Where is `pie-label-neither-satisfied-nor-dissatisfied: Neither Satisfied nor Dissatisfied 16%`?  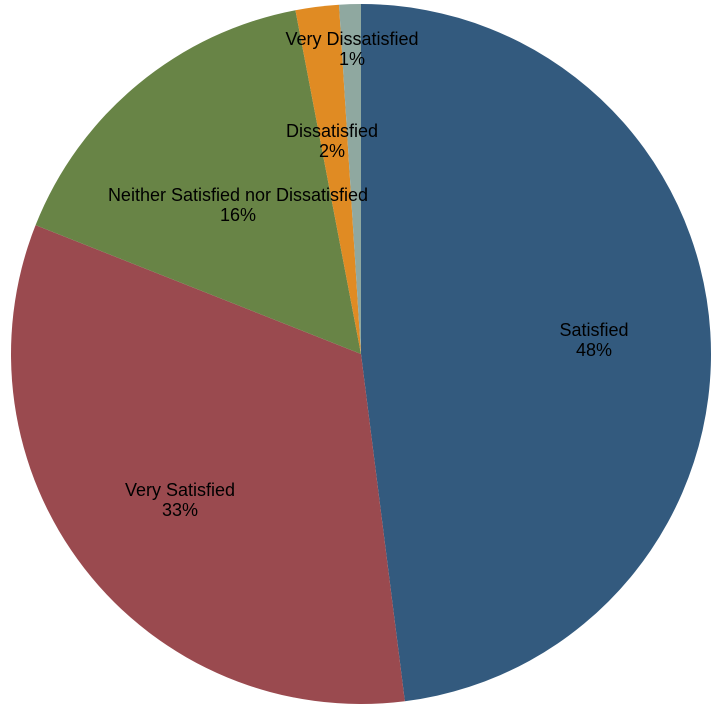
pie-label-neither-satisfied-nor-dissatisfied: Neither Satisfied nor Dissatisfied 16% is located at coordinates (238, 205).